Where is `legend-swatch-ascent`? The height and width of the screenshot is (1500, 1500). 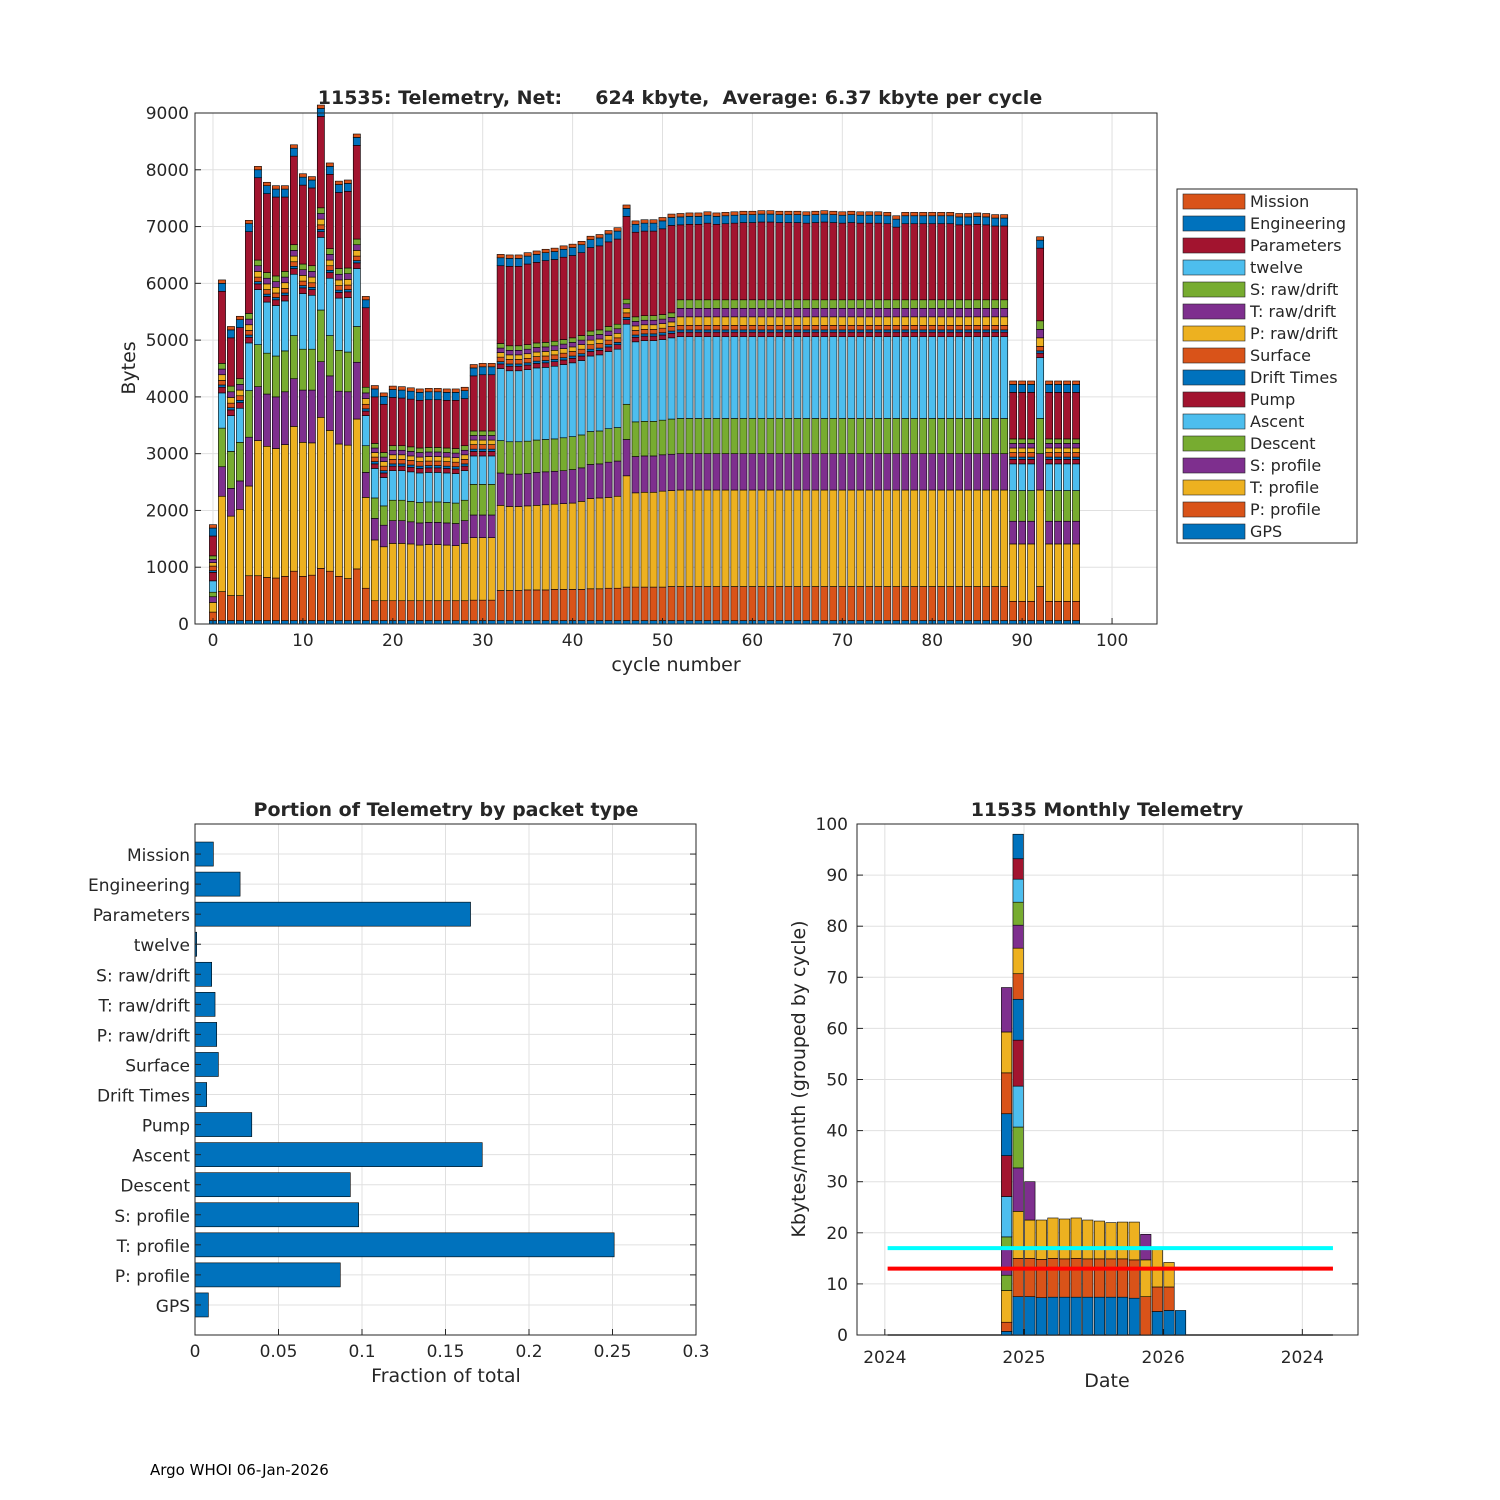 legend-swatch-ascent is located at coordinates (1214, 421).